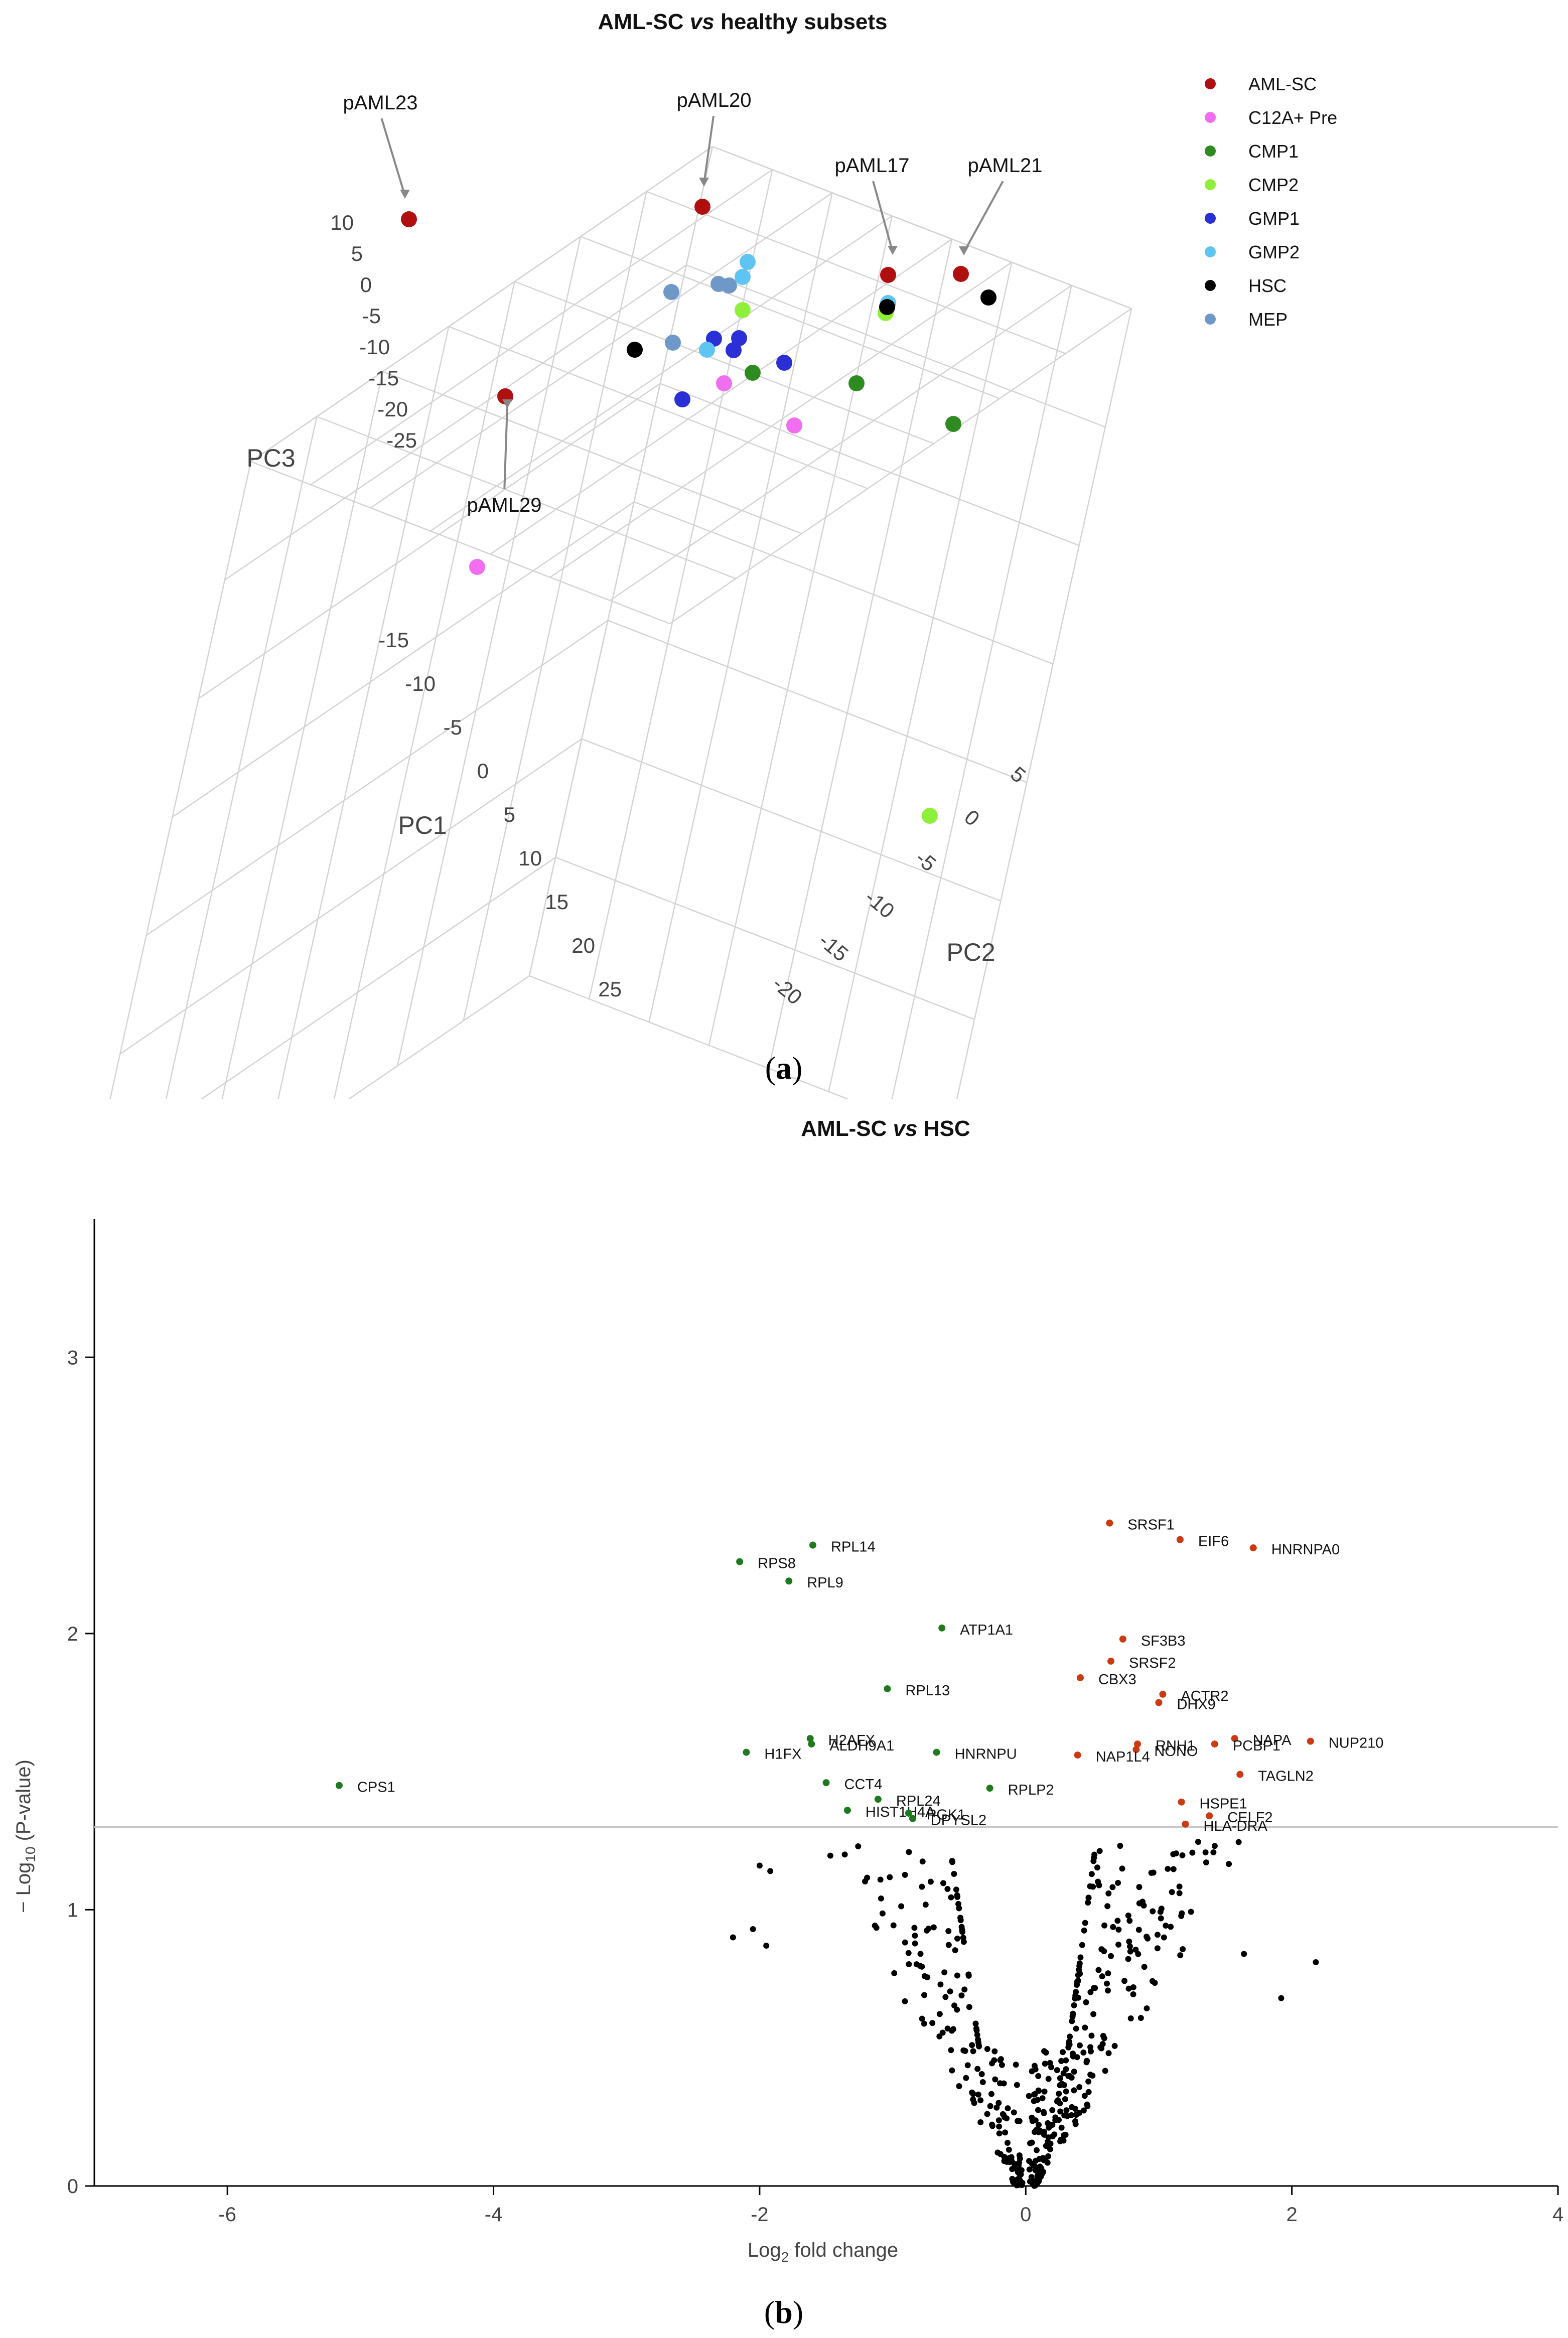  Describe the element at coordinates (1210, 285) in the screenshot. I see `legend-swatch-hsc` at that location.